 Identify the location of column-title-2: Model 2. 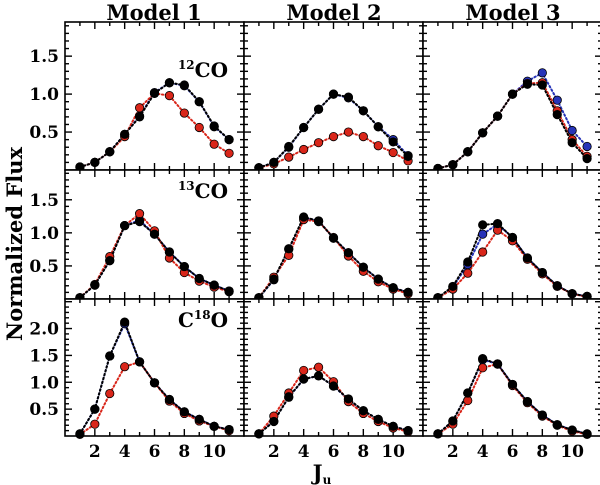
(333, 12).